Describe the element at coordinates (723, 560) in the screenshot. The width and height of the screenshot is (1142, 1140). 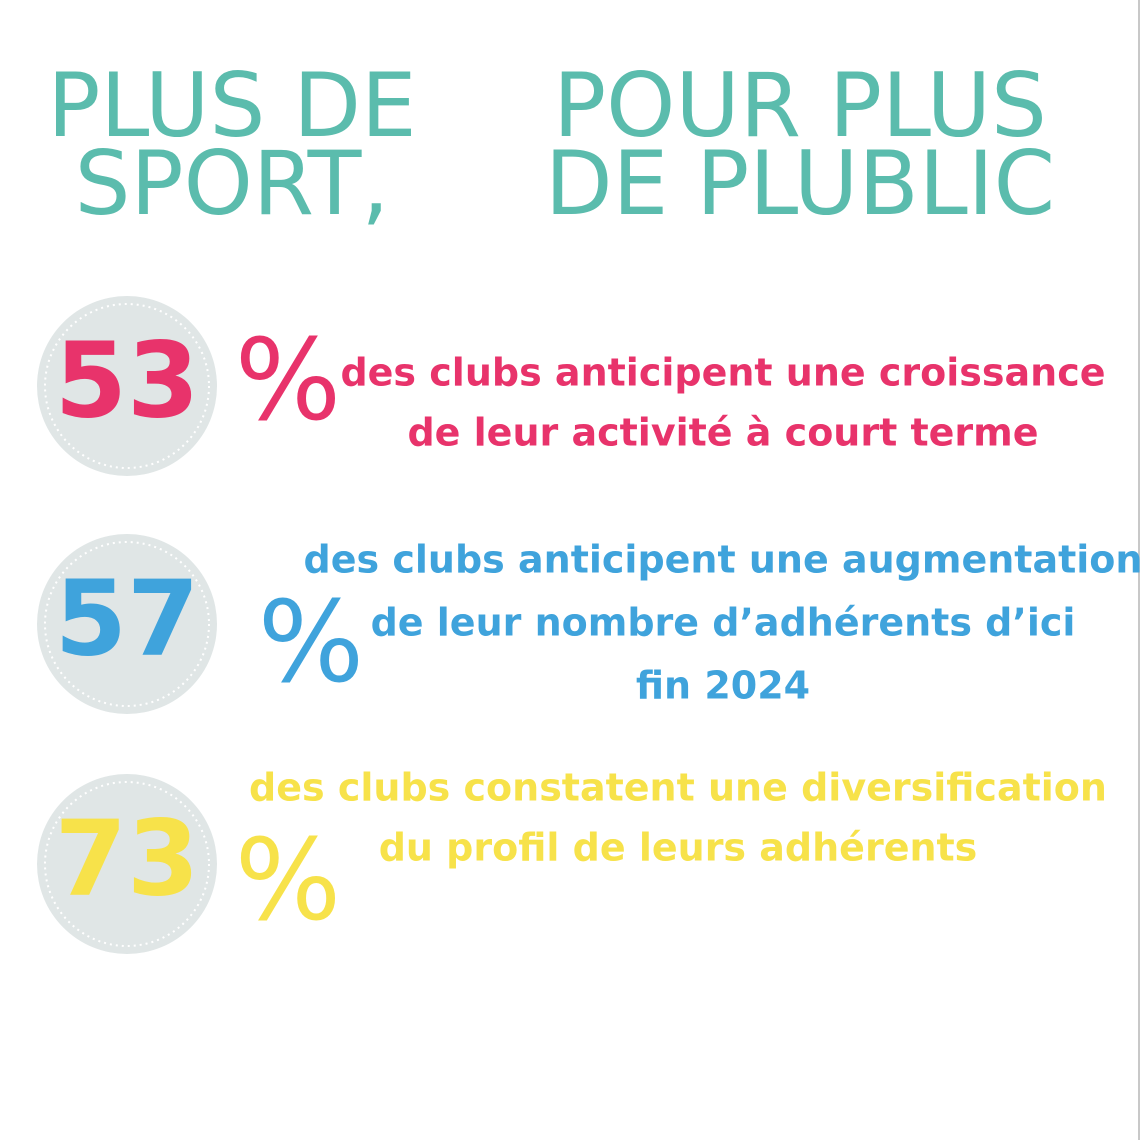
I see `stat-text: des clubs anticipent une augmentation` at that location.